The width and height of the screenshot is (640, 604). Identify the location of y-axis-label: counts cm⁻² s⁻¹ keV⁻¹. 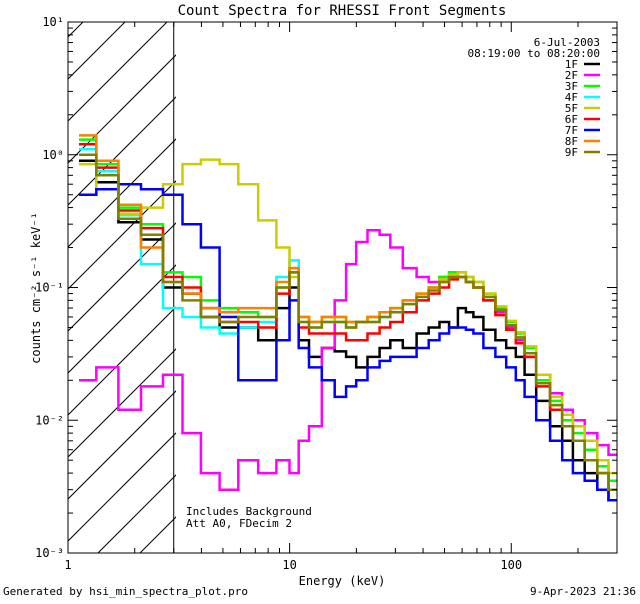
(36, 288).